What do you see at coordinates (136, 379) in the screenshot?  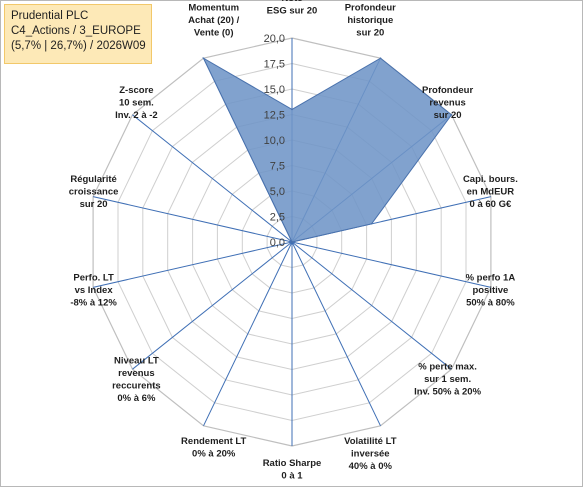 I see `axis-label: Niveau LT revenus reccurents 0% à 6%` at bounding box center [136, 379].